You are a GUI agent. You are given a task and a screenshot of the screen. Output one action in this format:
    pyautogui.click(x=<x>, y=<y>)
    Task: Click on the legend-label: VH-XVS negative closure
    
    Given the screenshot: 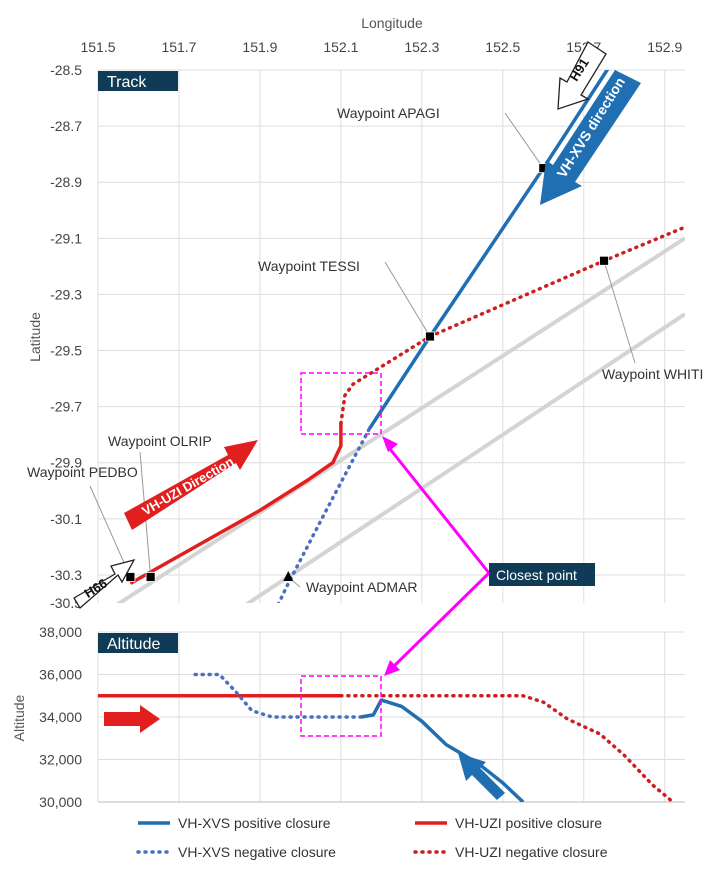 What is the action you would take?
    pyautogui.click(x=257, y=852)
    